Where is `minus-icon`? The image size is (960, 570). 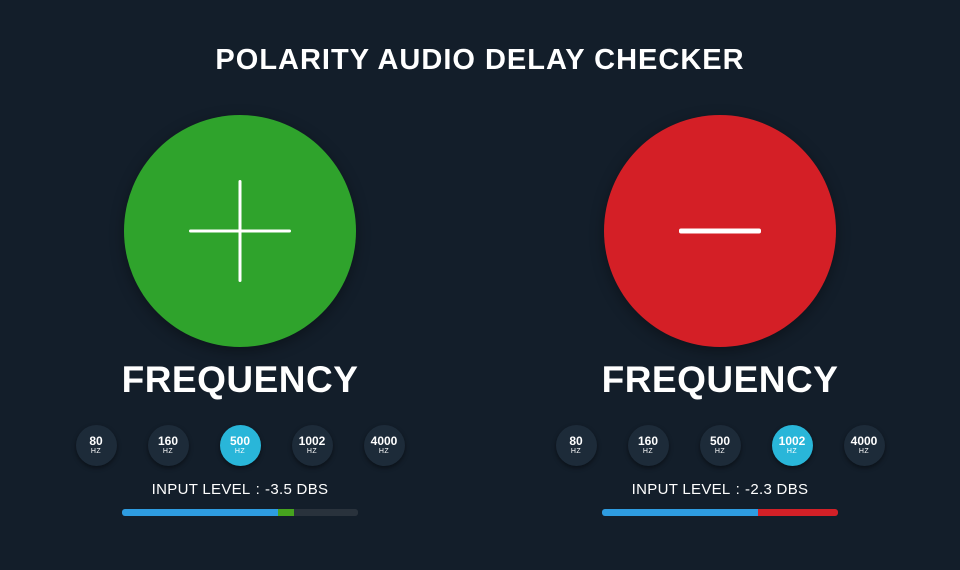 minus-icon is located at coordinates (720, 231).